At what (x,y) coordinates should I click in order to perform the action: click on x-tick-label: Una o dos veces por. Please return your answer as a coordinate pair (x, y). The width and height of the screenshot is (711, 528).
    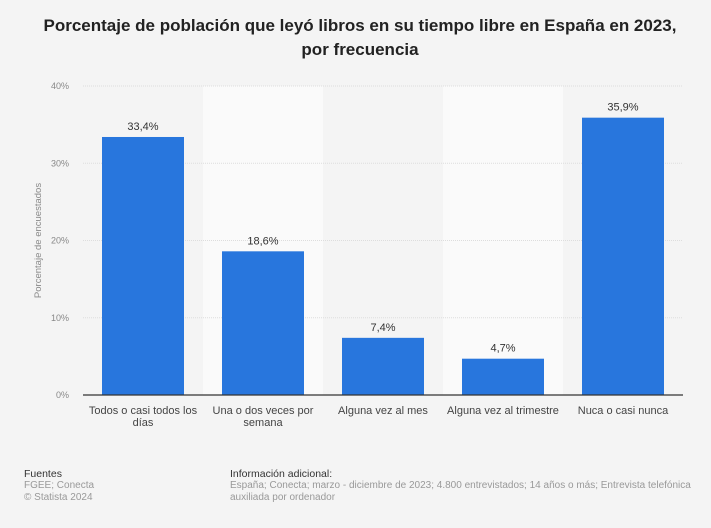
    Looking at the image, I should click on (263, 411).